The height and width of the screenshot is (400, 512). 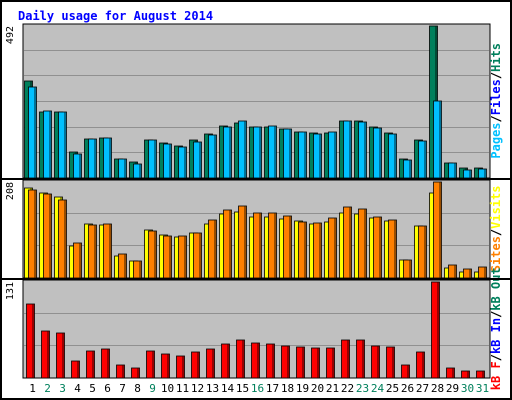 I want to click on legend-entry: kB F, so click(x=496, y=375).